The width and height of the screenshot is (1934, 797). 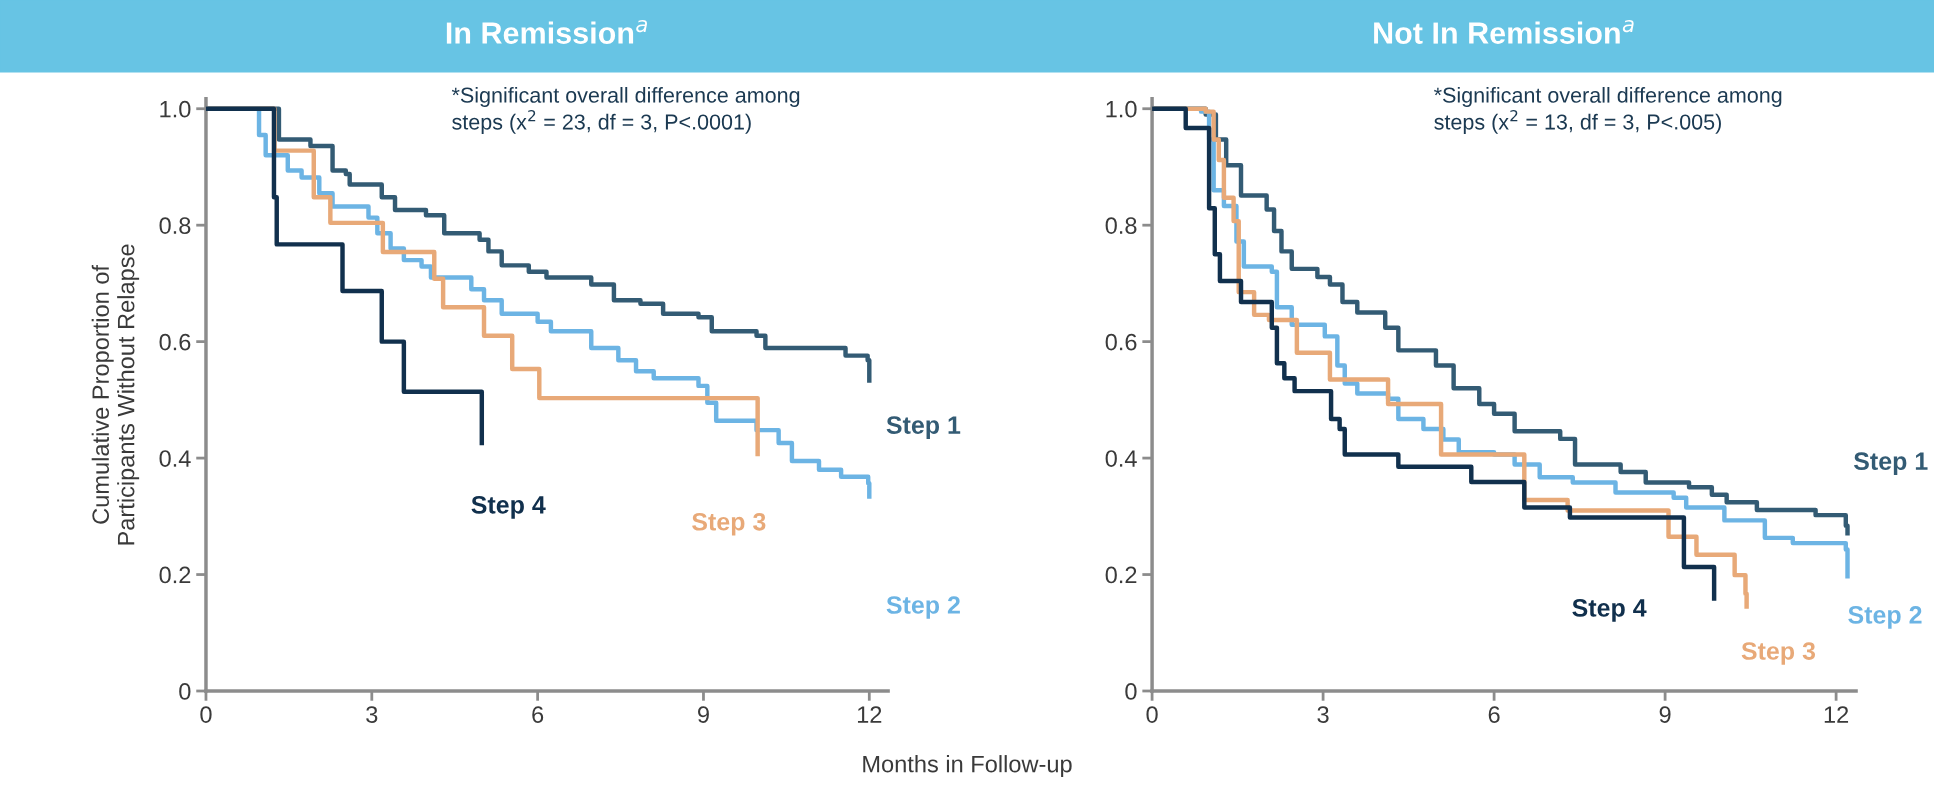 What do you see at coordinates (546, 31) in the screenshot?
I see `chart-title: In Remission$^{a}$` at bounding box center [546, 31].